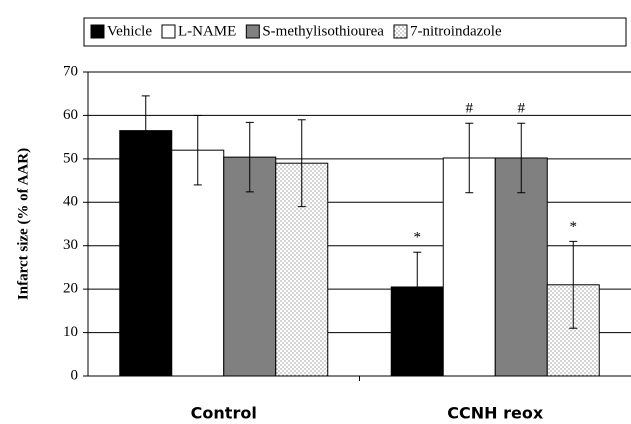  I want to click on legend-label: Vehicle, so click(129, 31).